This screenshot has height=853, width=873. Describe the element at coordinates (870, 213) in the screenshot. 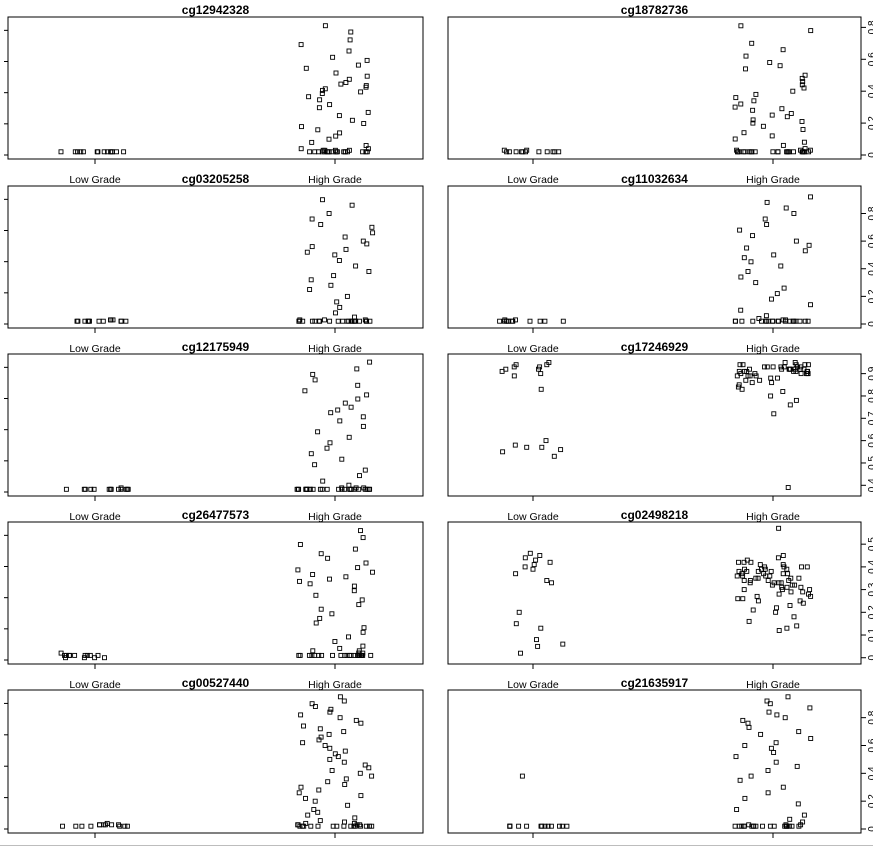

I see `y-tick-label: 0.8` at that location.